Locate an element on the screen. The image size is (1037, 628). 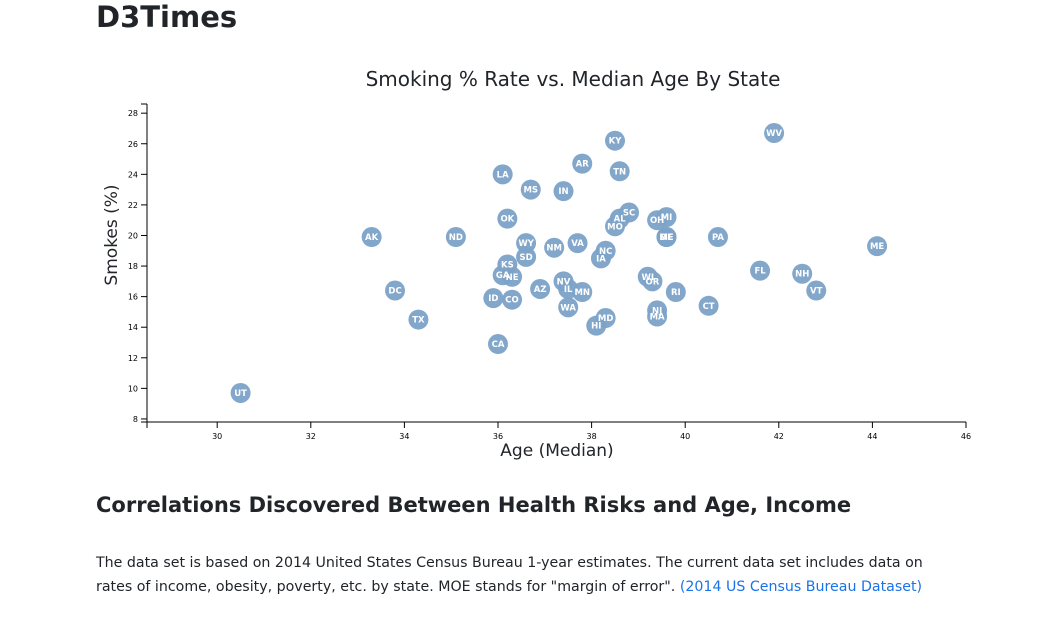
state-label: MI is located at coordinates (667, 218).